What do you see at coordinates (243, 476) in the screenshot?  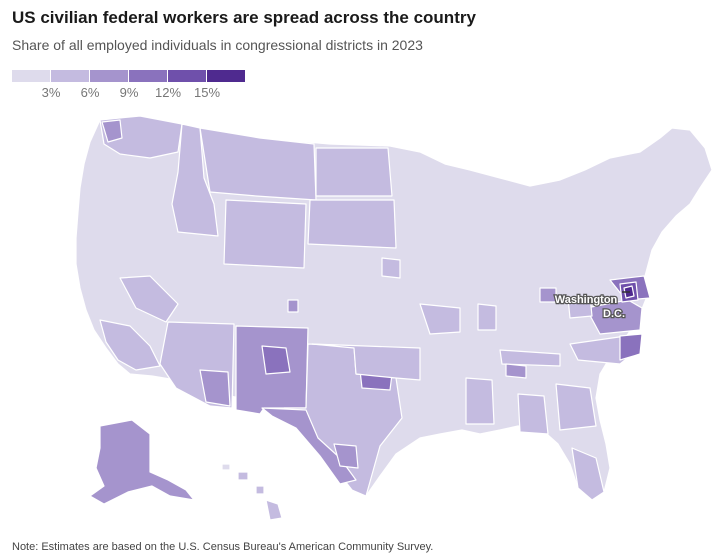 I see `region-hawaii-oahu` at bounding box center [243, 476].